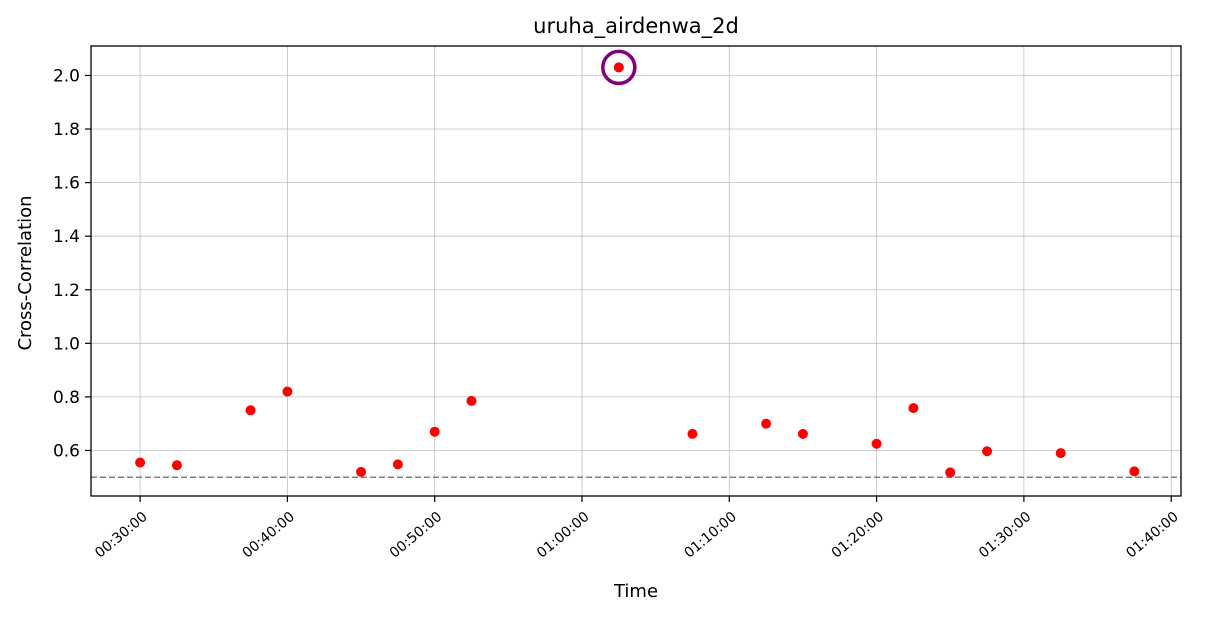  I want to click on x-tick-label: 01:20:00, so click(858, 535).